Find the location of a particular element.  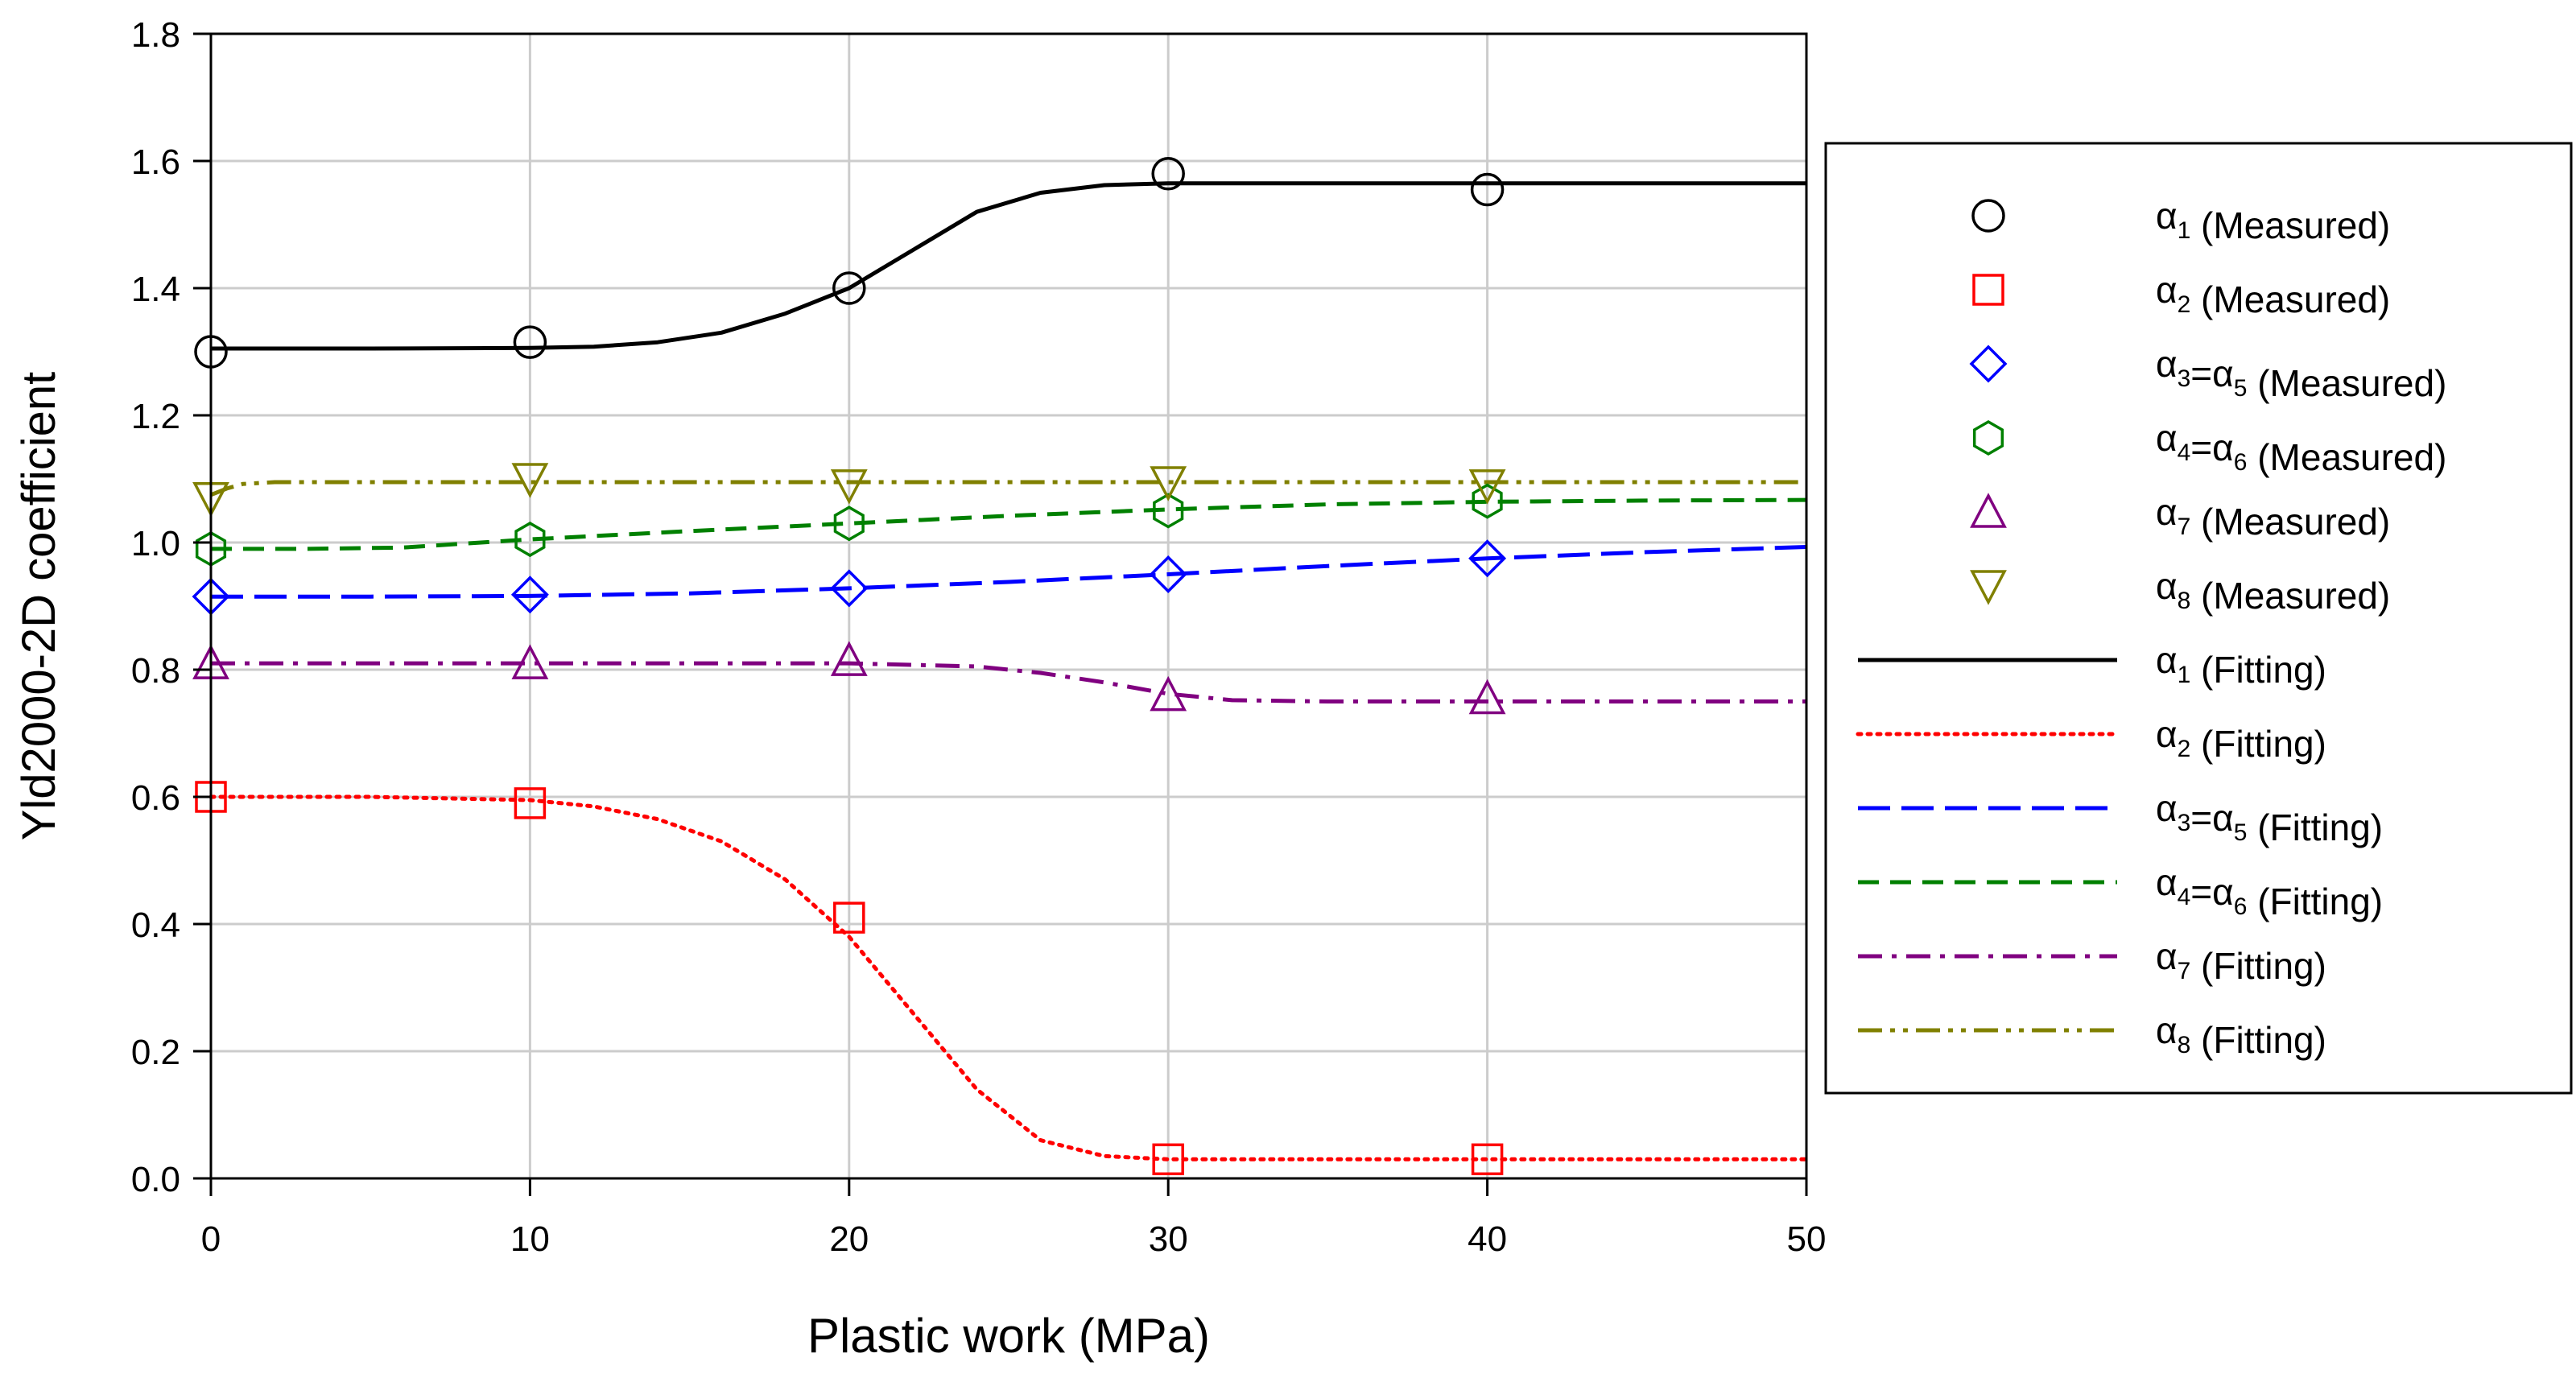

x-tick-label: 10 is located at coordinates (530, 1239).